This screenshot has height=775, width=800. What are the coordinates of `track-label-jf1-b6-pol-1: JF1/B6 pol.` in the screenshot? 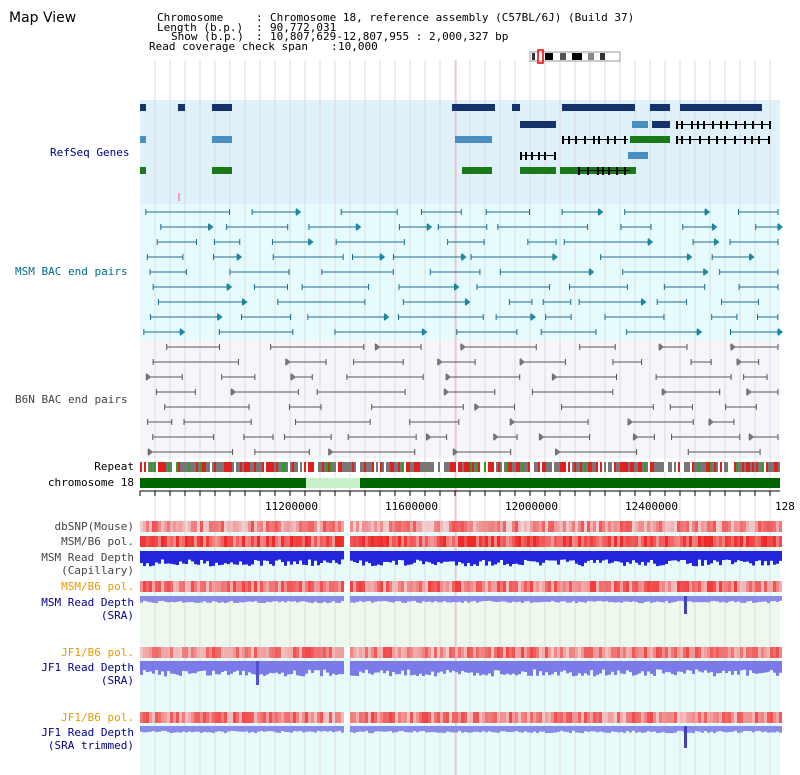 It's located at (97, 652).